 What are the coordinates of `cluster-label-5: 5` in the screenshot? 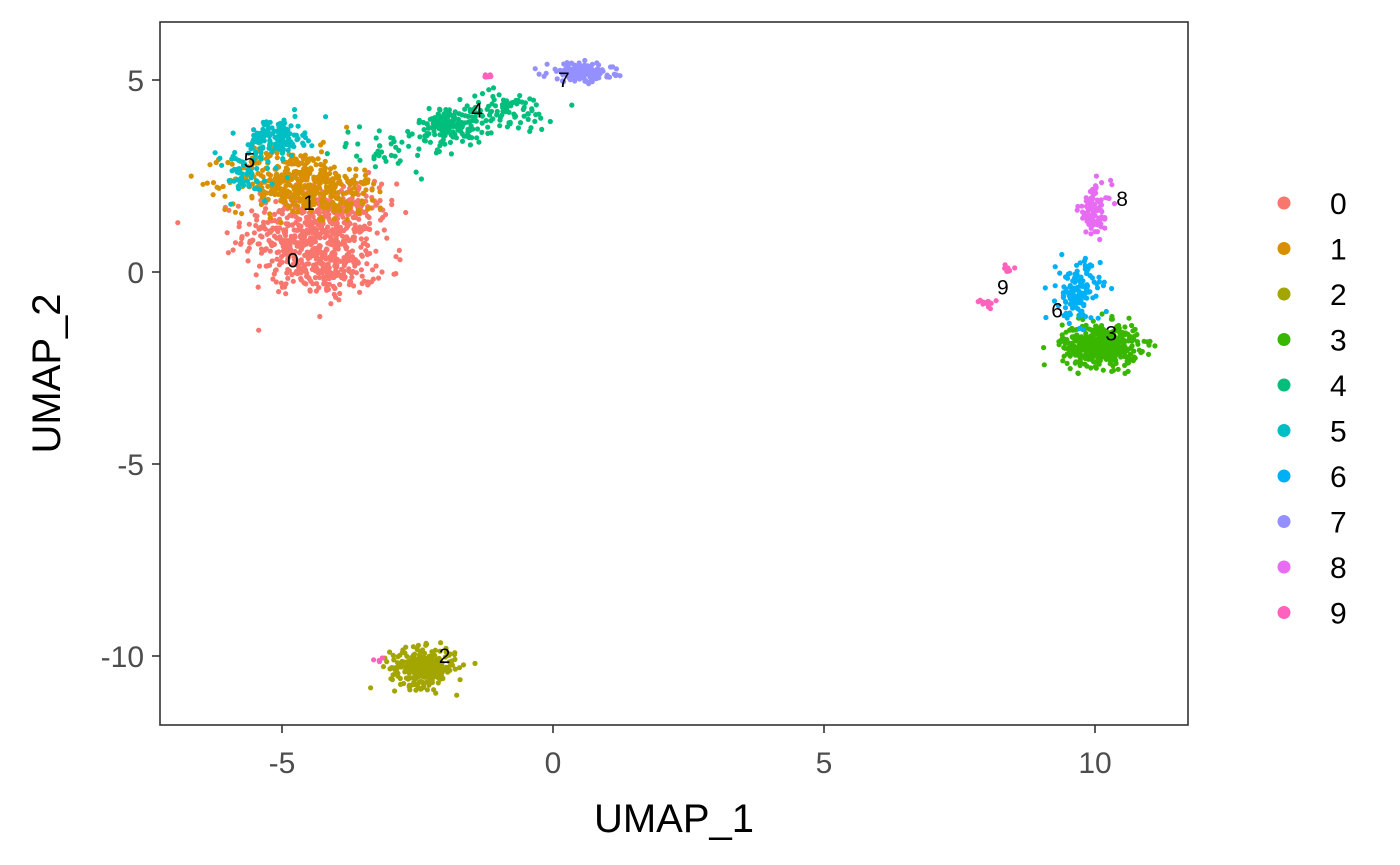 It's located at (250, 161).